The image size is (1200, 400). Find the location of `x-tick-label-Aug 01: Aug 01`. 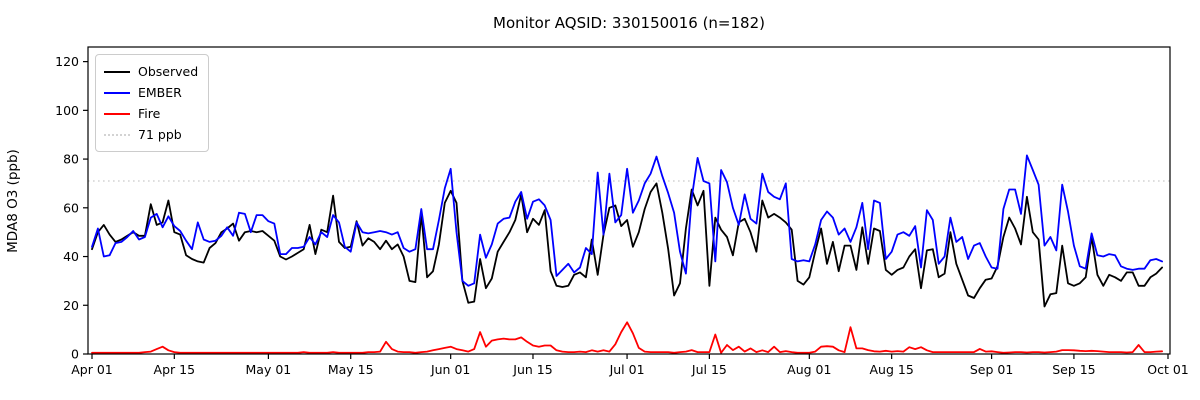

x-tick-label-Aug 01: Aug 01 is located at coordinates (809, 369).